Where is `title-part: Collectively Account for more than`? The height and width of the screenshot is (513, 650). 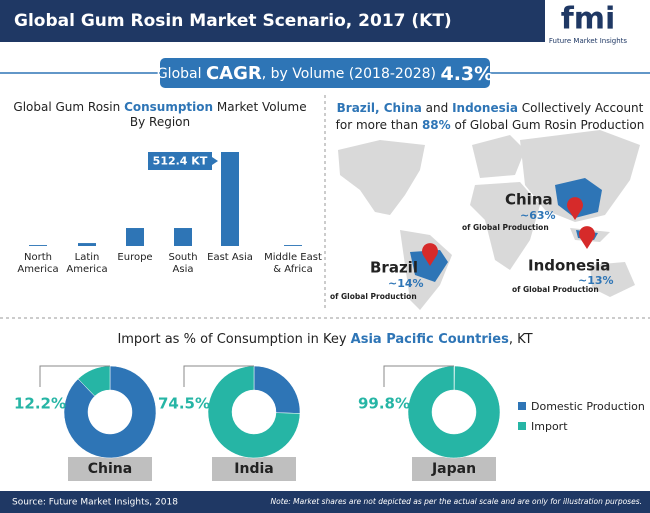
title-part: Collectively Account for more than is located at coordinates (489, 116).